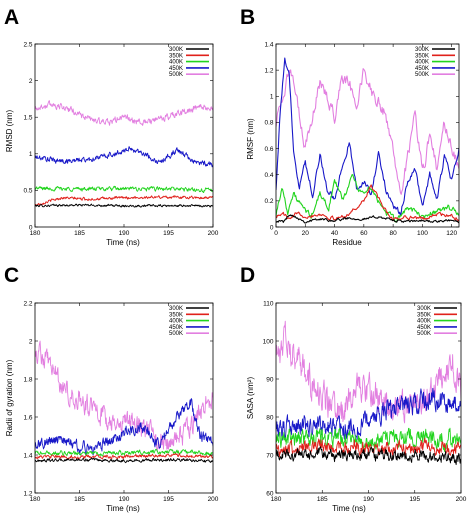 The height and width of the screenshot is (519, 474). Describe the element at coordinates (31, 154) in the screenshot. I see `y-tick-label-a-2: 1` at that location.